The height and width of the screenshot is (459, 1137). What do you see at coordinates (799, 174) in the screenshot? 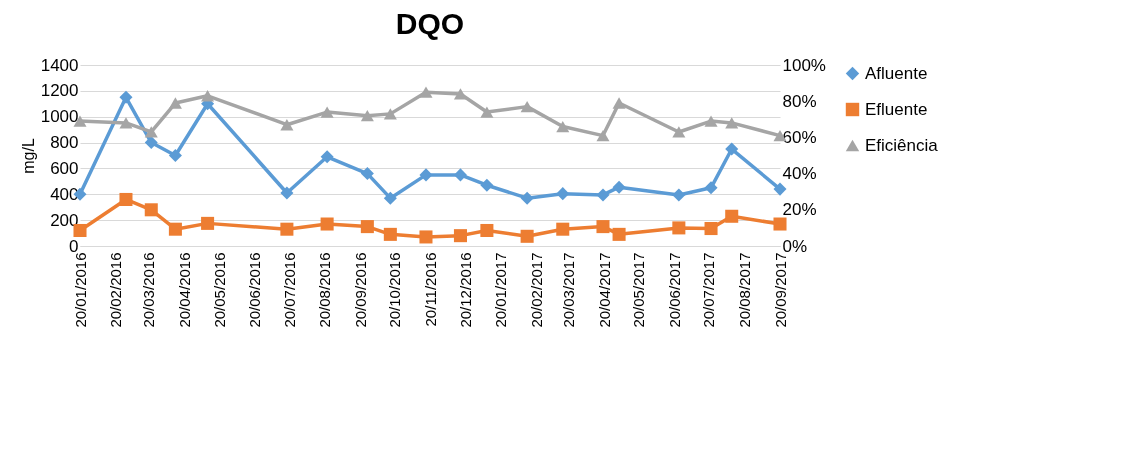
I see `y2-tick-label: 40%` at bounding box center [799, 174].